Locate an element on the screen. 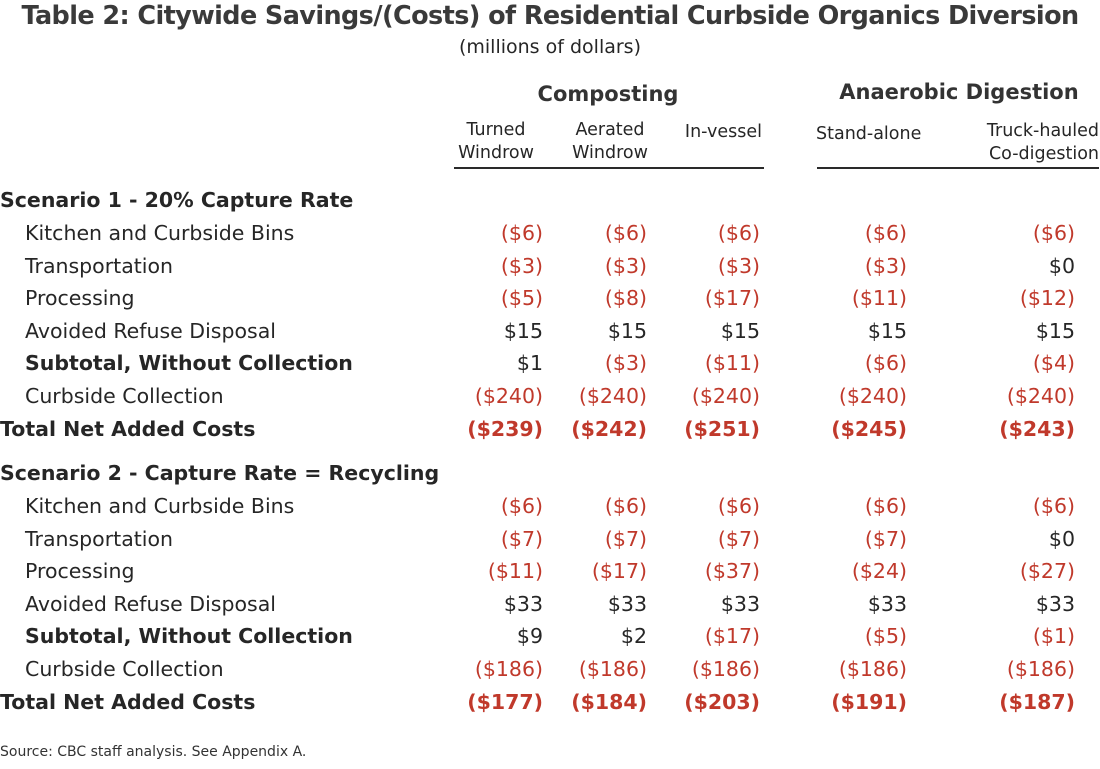 The height and width of the screenshot is (769, 1100). table-row: Transportation ($7) ($7) ($7) ($7) $0 is located at coordinates (550, 543).